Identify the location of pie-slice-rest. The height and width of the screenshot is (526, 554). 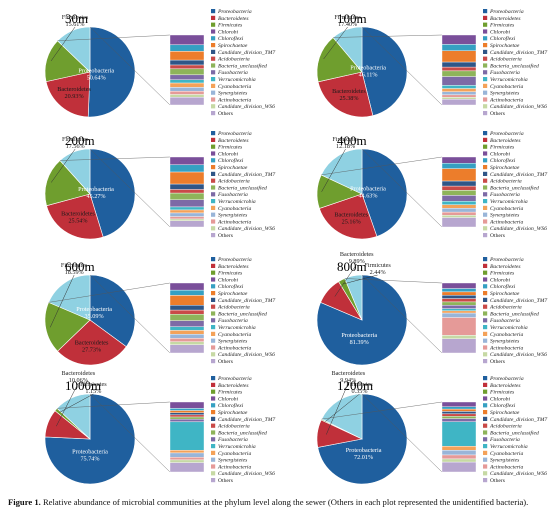
(69, 297).